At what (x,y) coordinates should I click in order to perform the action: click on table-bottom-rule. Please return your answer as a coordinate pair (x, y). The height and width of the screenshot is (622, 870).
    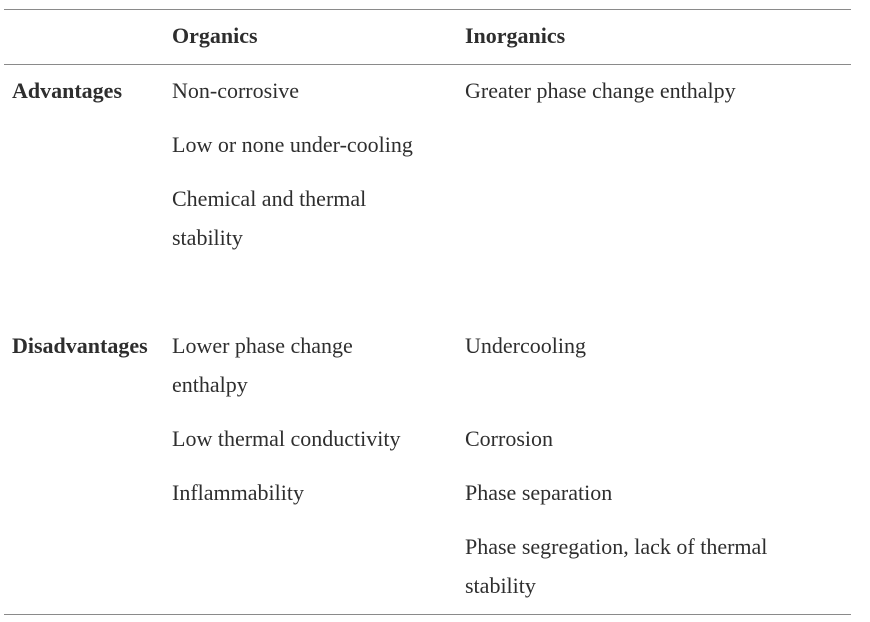
    Looking at the image, I should click on (427, 614).